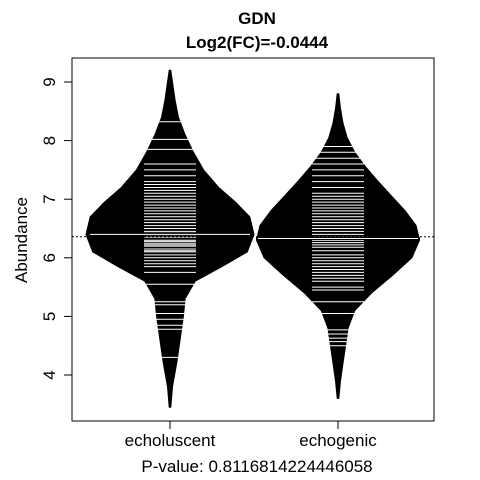 The height and width of the screenshot is (480, 480). I want to click on y-tick-label: 9, so click(49, 81).